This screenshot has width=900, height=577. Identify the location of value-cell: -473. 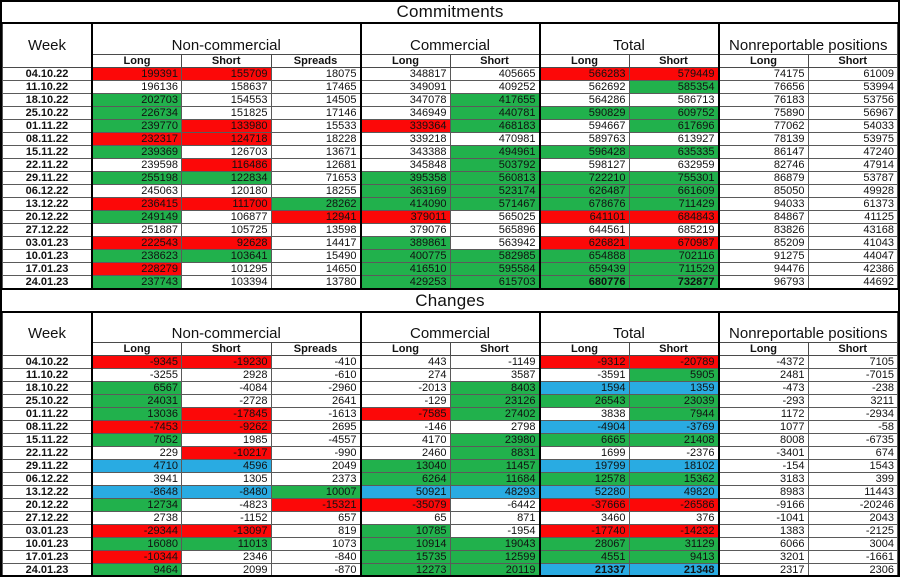
(763, 388).